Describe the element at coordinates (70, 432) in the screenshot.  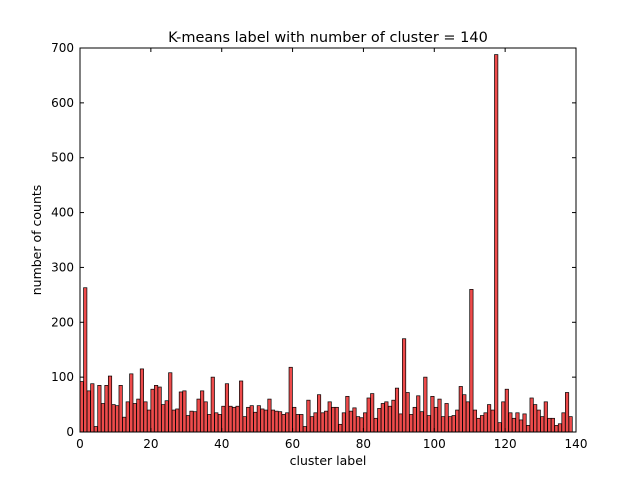
I see `y-tick-label: 0` at that location.